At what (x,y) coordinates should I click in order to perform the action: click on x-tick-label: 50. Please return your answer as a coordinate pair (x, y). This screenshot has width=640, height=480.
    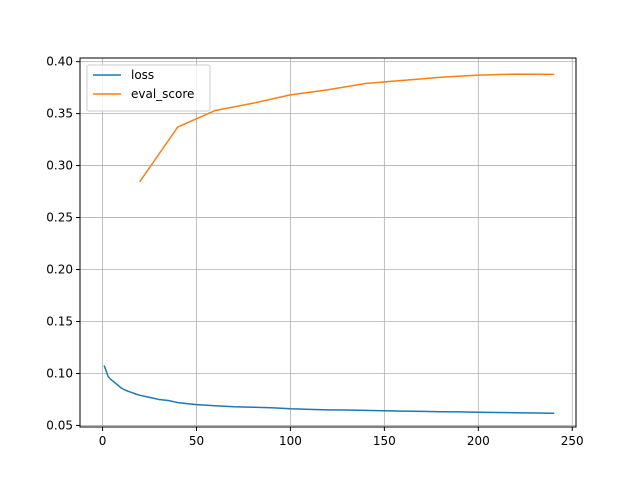
    Looking at the image, I should click on (196, 441).